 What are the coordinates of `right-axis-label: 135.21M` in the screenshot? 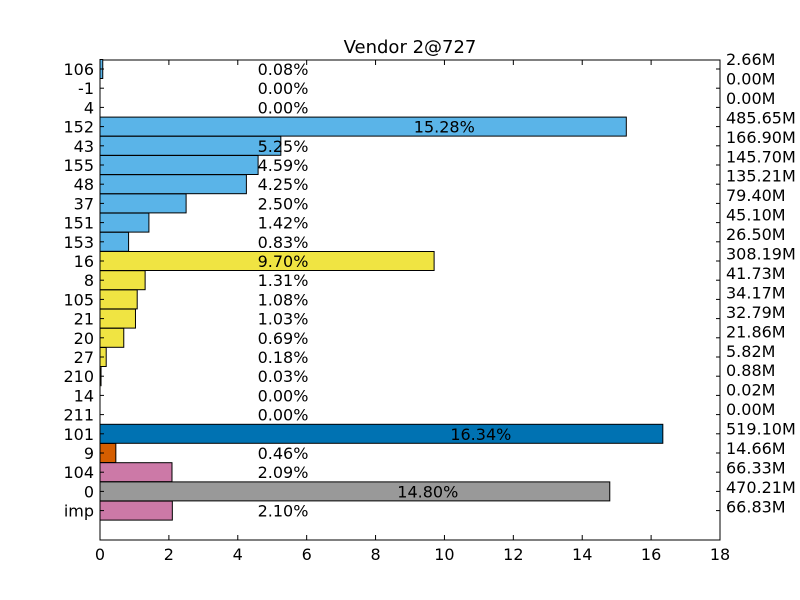 It's located at (761, 176).